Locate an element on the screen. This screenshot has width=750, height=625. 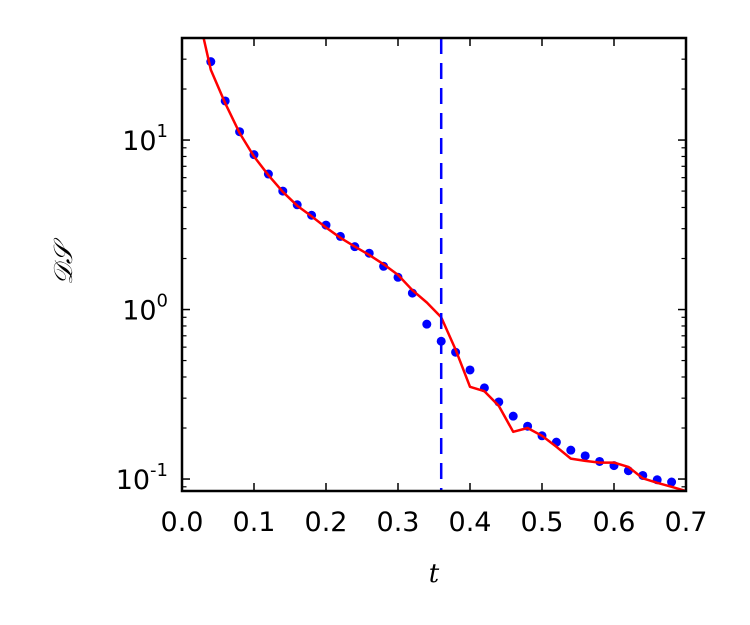
y-tick-label: 10⁰ is located at coordinates (145, 309).